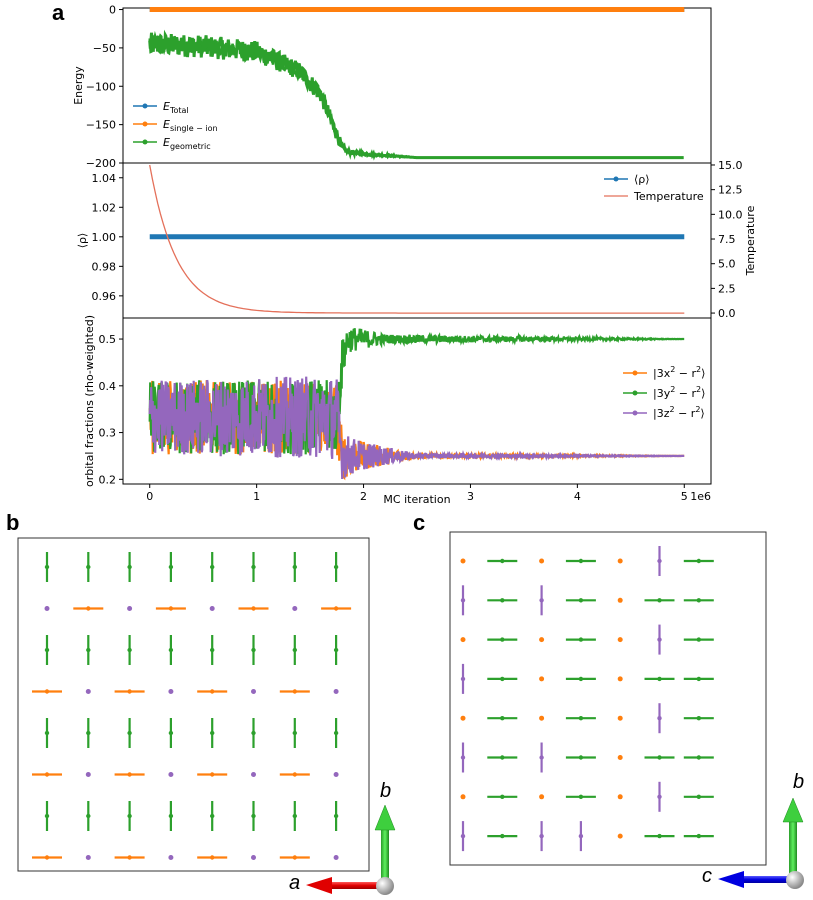 The image size is (813, 900). I want to click on lattice-b-site-0-2-dot, so click(129, 567).